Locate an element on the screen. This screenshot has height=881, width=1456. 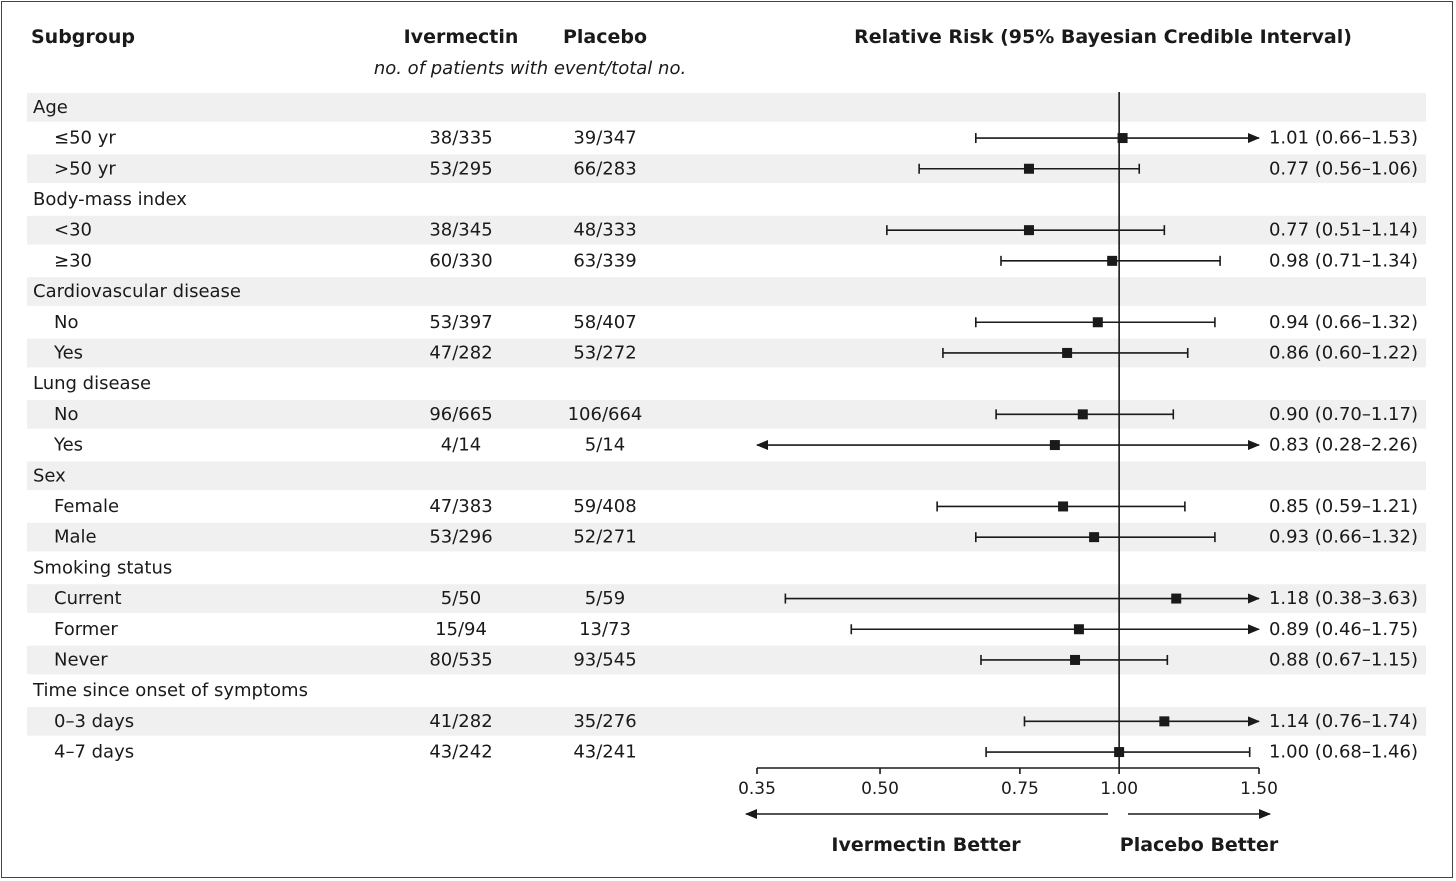
ivermectin-count: 47/282 is located at coordinates (460, 352).